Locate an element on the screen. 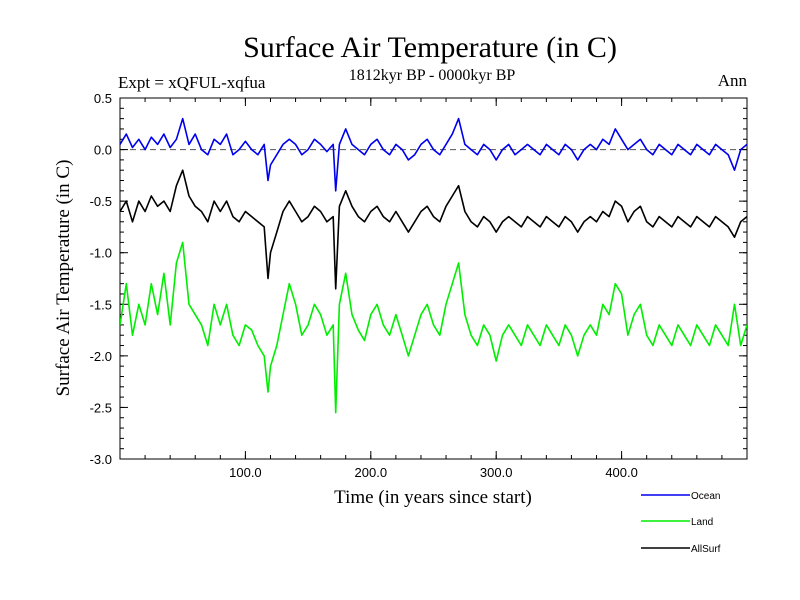  y-tick-label: -2.0 is located at coordinates (101, 356).